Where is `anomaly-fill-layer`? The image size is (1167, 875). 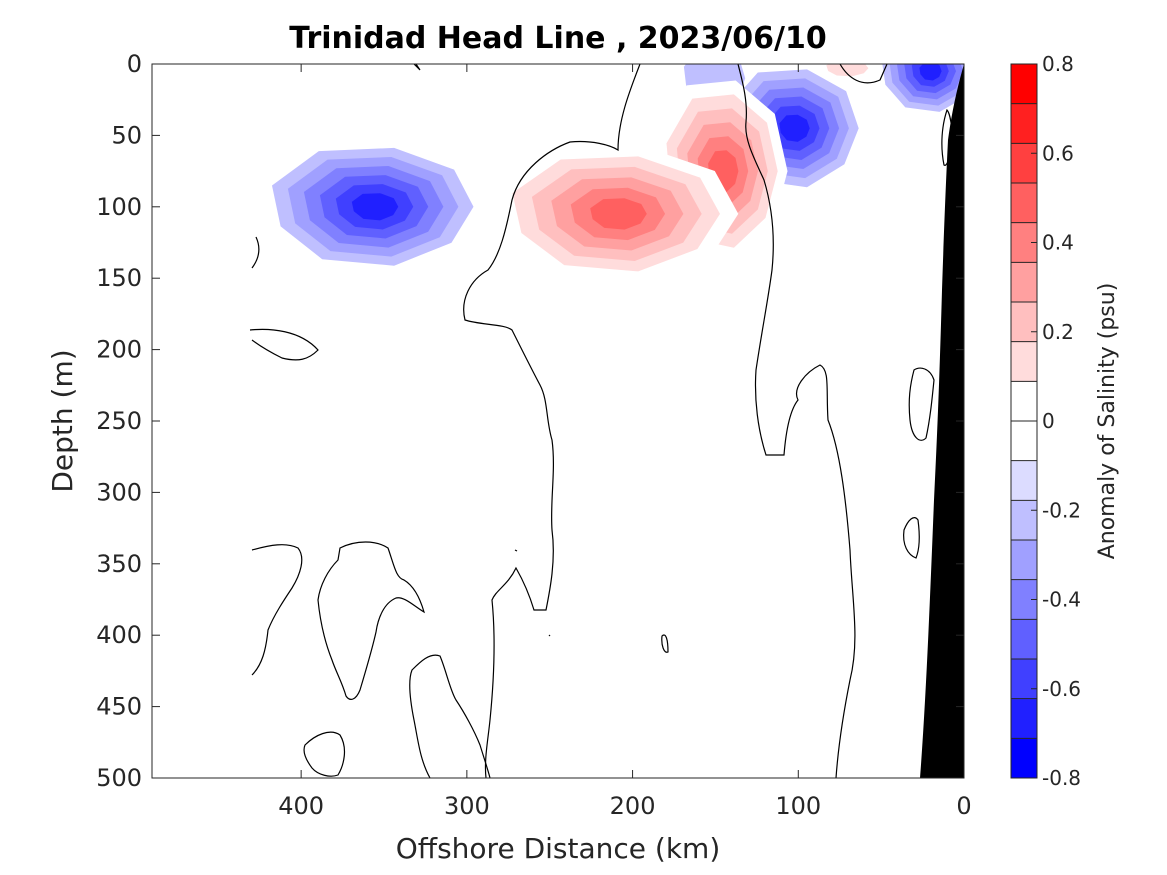 anomaly-fill-layer is located at coordinates (618, 173).